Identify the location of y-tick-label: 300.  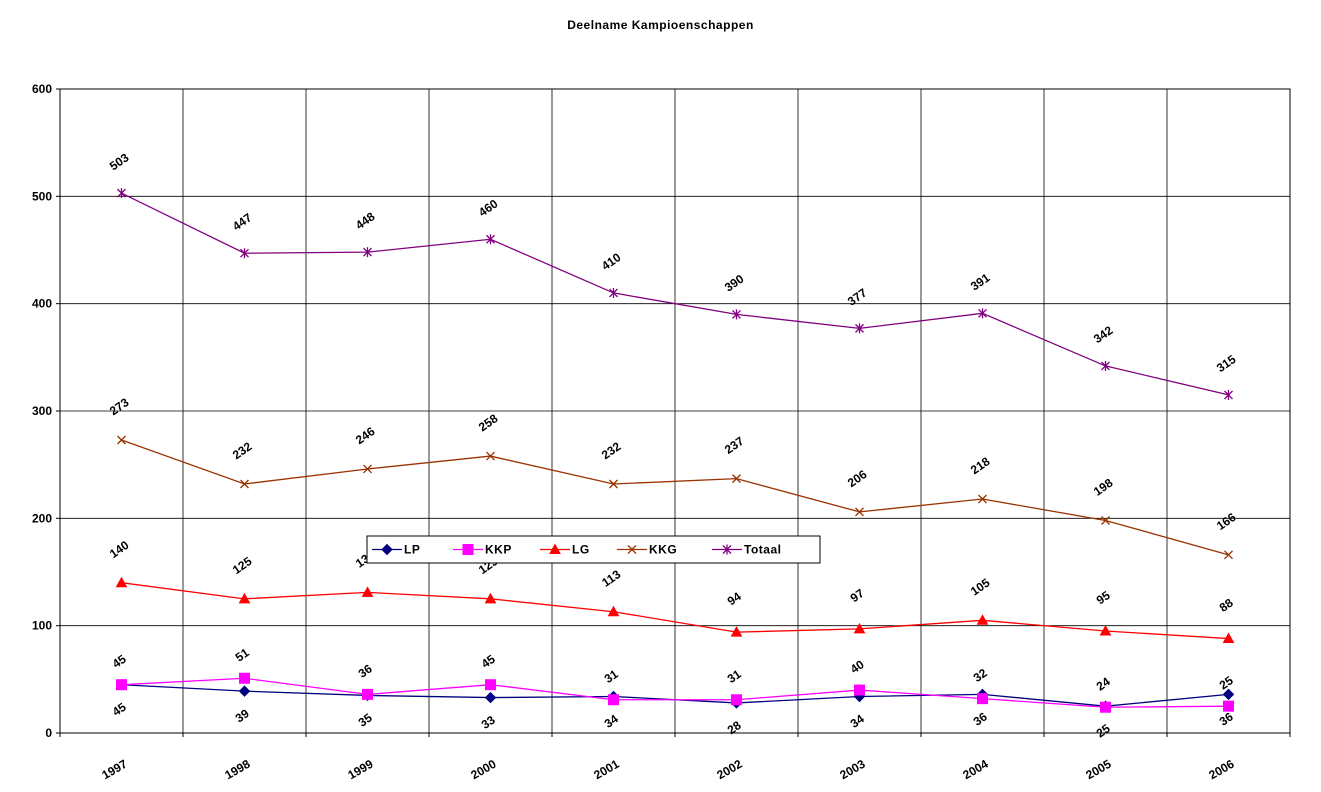
(42, 411).